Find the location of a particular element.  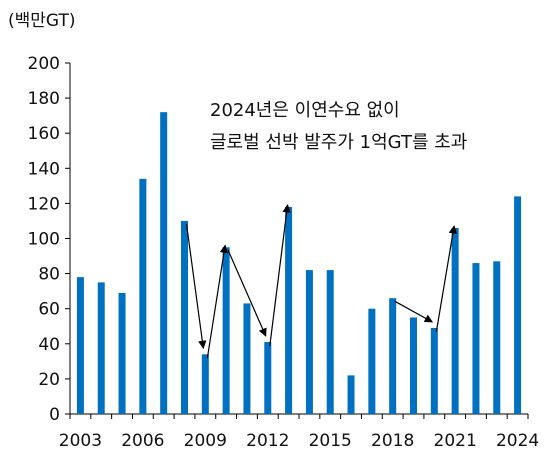

x-tick-label: 2024 is located at coordinates (517, 441).